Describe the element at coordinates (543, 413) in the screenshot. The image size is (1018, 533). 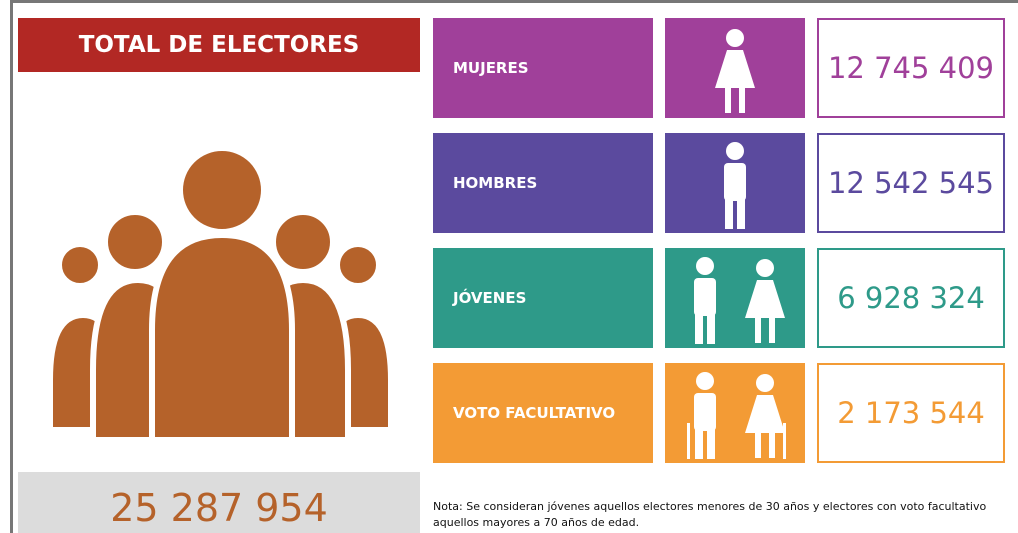
I see `row-label: VOTO FACULTATIVO` at that location.